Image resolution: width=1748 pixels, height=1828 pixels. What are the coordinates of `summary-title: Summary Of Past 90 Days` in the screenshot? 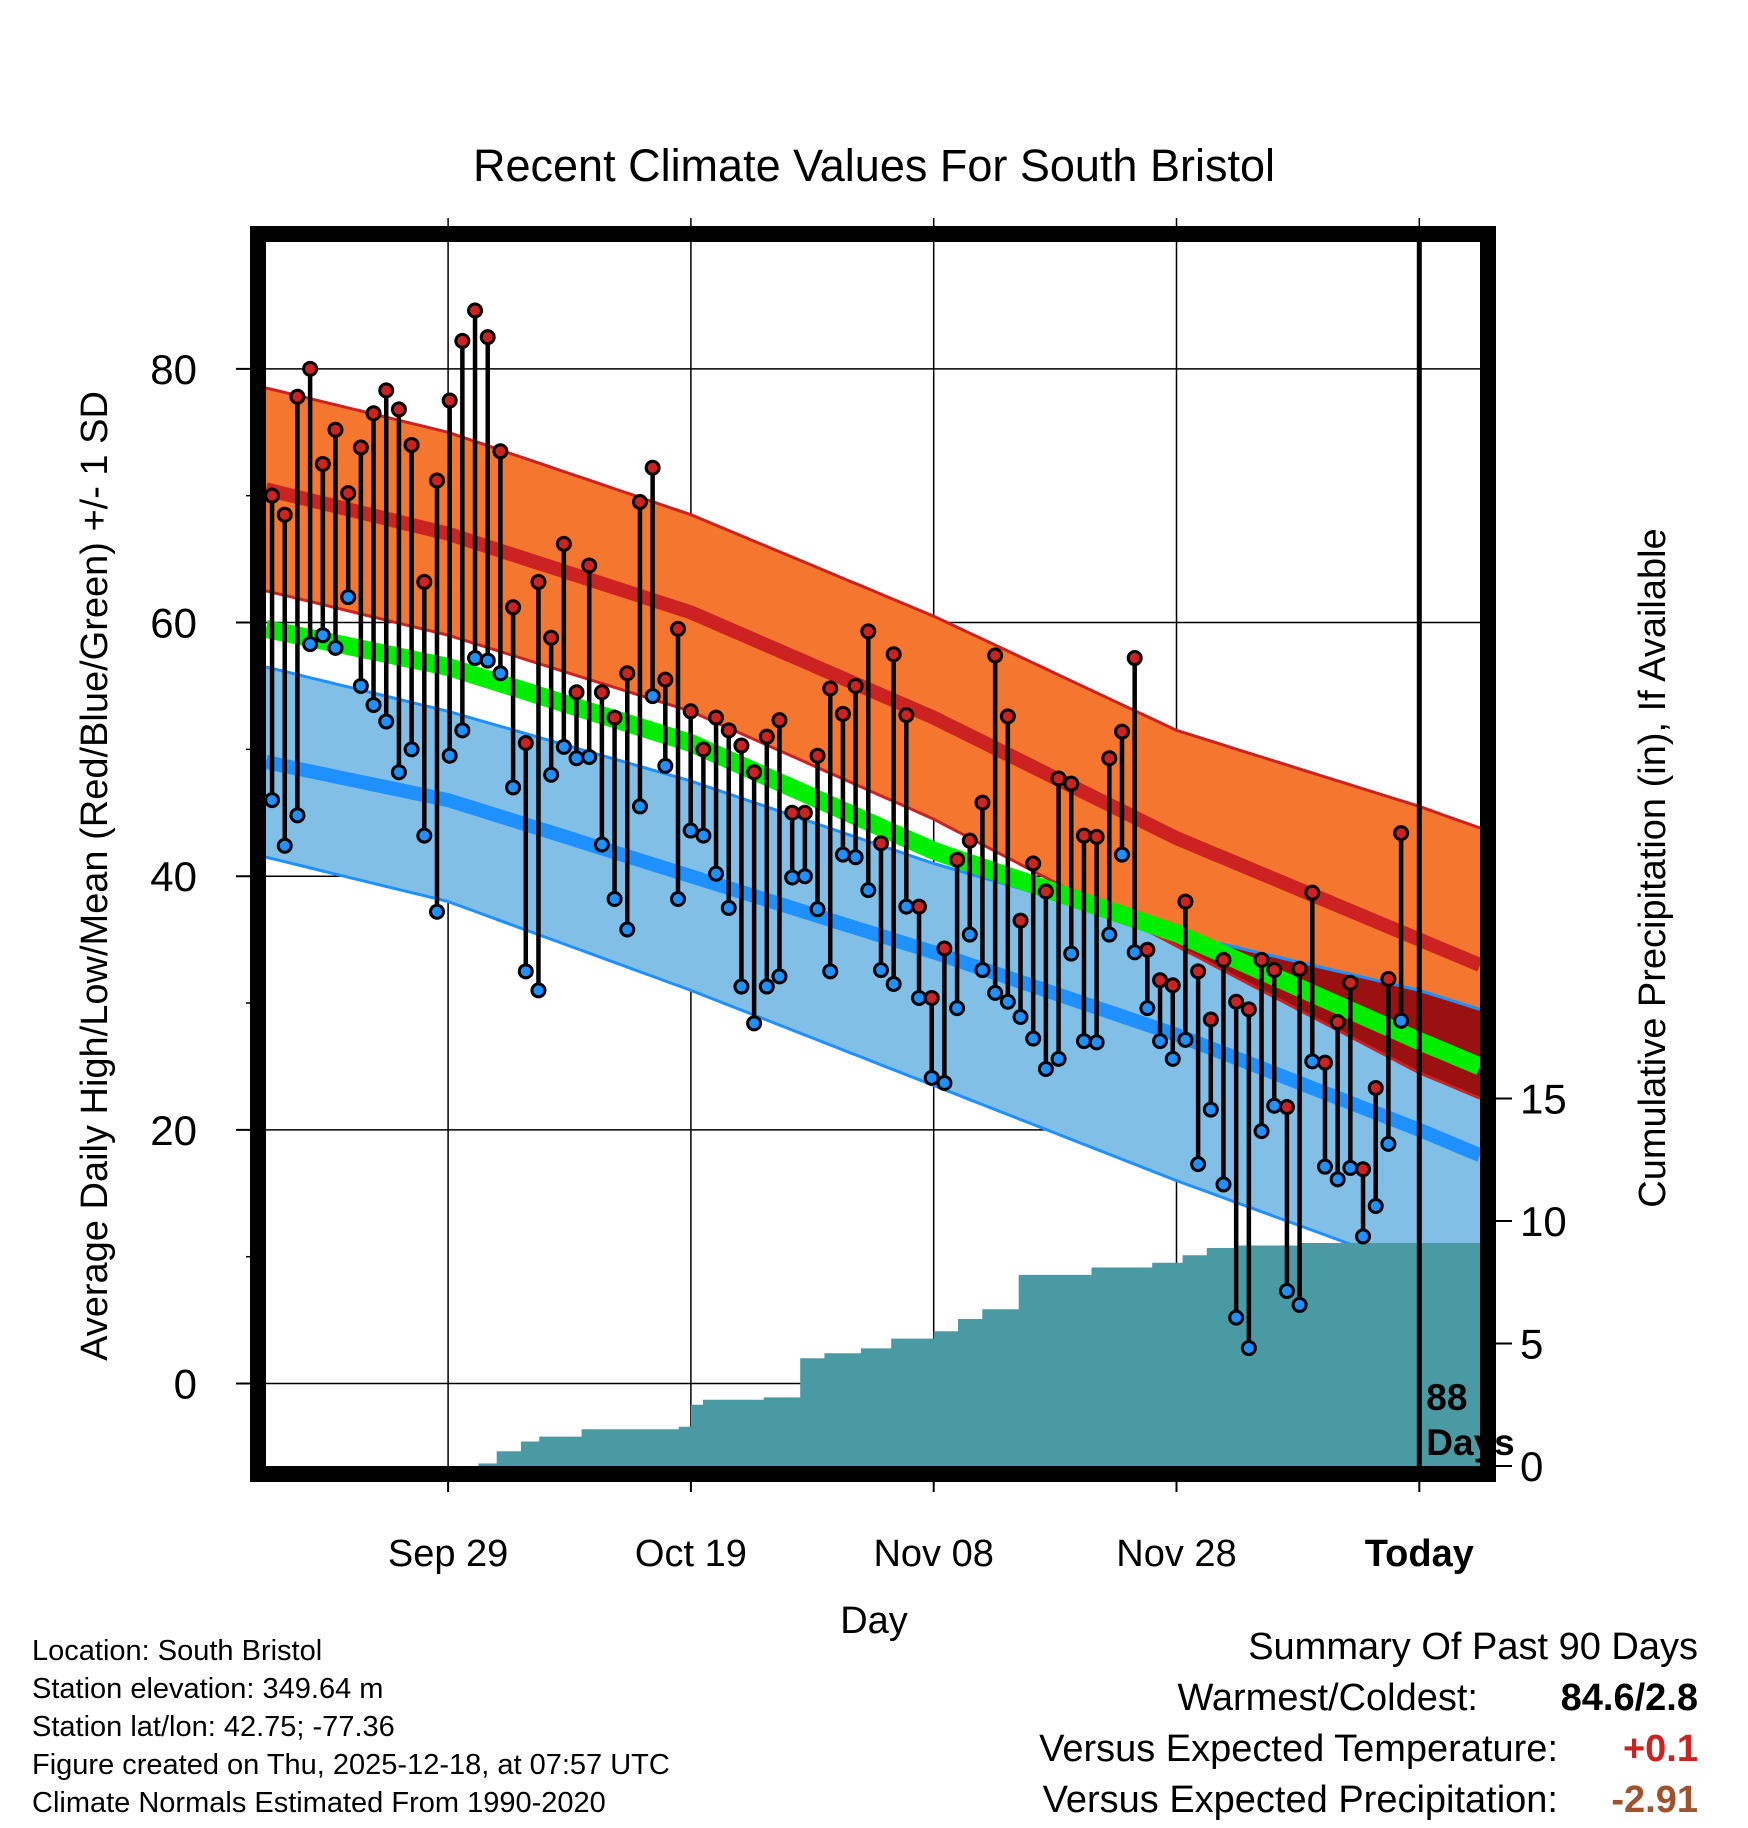 It's located at (1473, 1647).